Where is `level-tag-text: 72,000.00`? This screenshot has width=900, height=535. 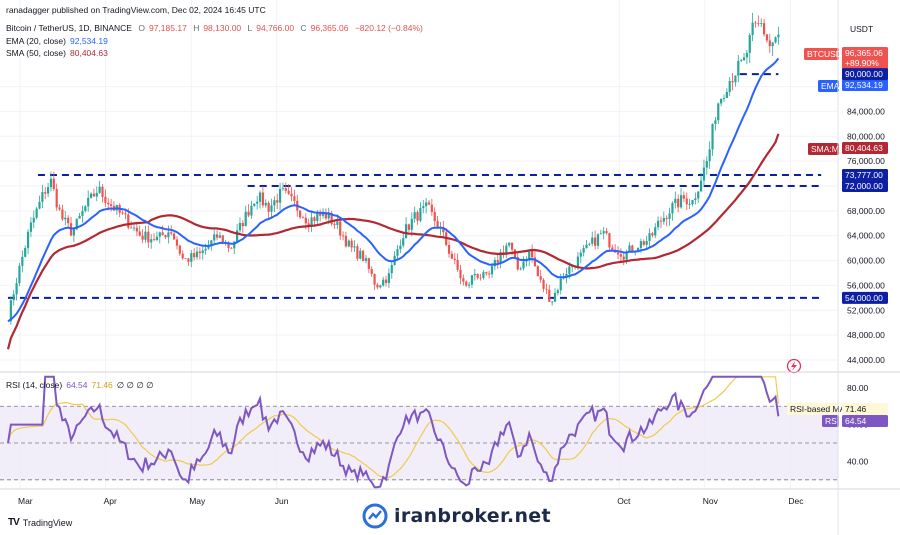
level-tag-text: 72,000.00 is located at coordinates (864, 186).